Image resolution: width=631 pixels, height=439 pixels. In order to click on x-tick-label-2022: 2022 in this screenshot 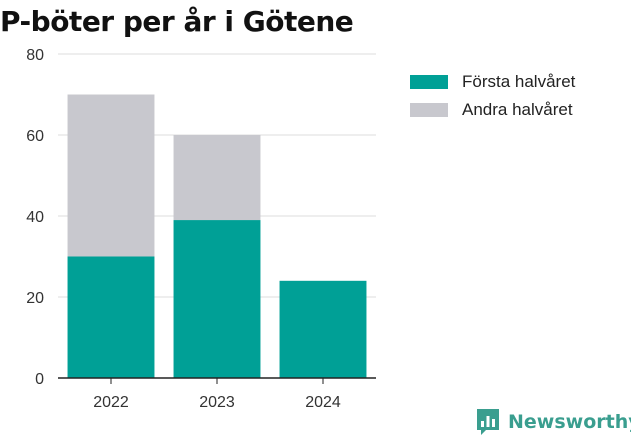, I will do `click(111, 402)`.